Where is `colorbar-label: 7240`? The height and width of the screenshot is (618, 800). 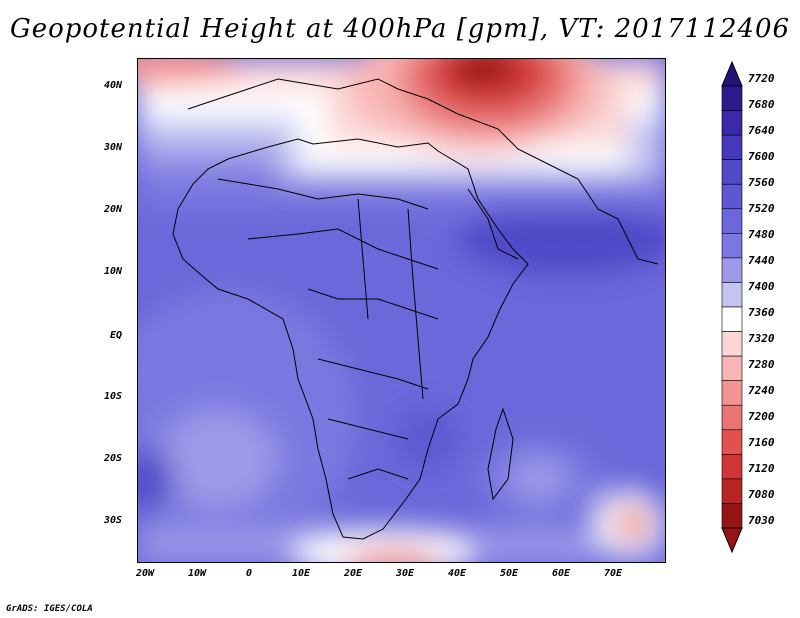 colorbar-label: 7240 is located at coordinates (761, 390).